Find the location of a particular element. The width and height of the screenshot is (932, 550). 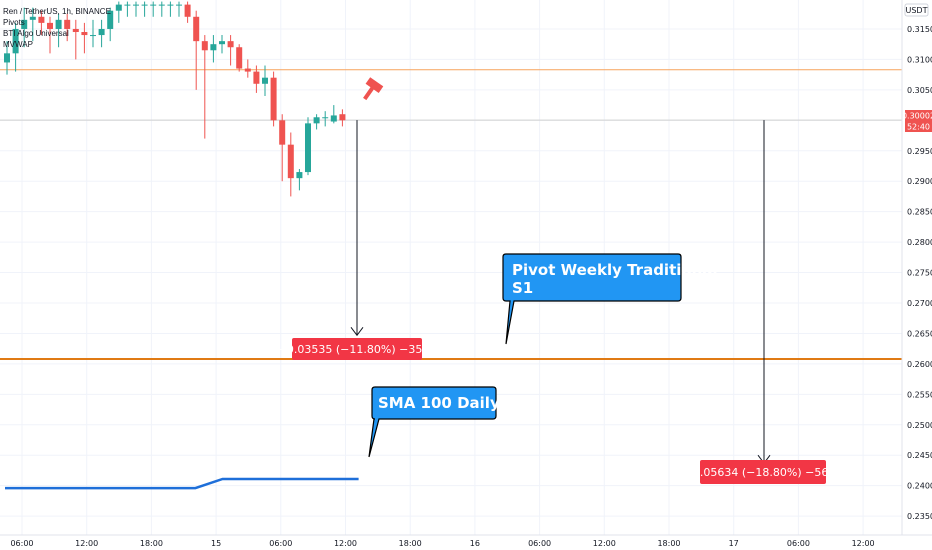

y-tick-10: 0.26500 is located at coordinates (919, 333).